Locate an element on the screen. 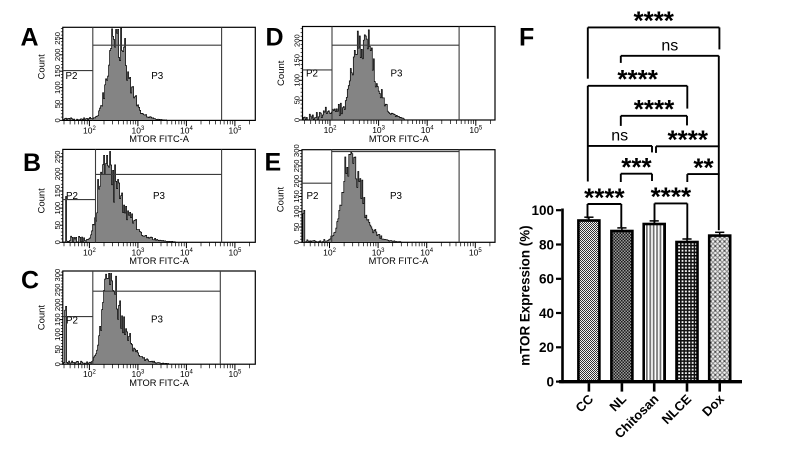 The width and height of the screenshot is (805, 453). svg-text: E is located at coordinates (273, 163).